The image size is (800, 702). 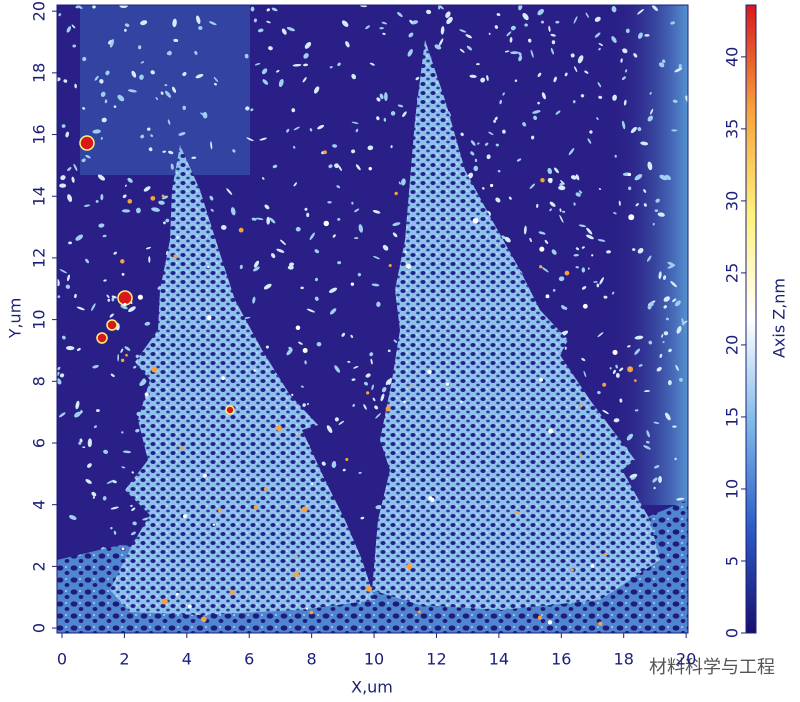 What do you see at coordinates (732, 489) in the screenshot?
I see `colorbar-tick-label: 10` at bounding box center [732, 489].